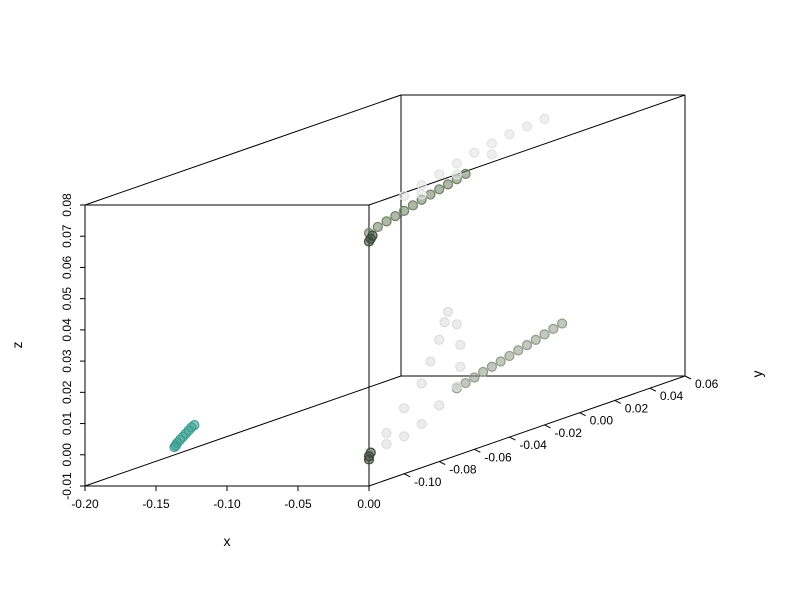 Image resolution: width=800 pixels, height=600 pixels. I want to click on z-tick-label: 0.05, so click(67, 299).